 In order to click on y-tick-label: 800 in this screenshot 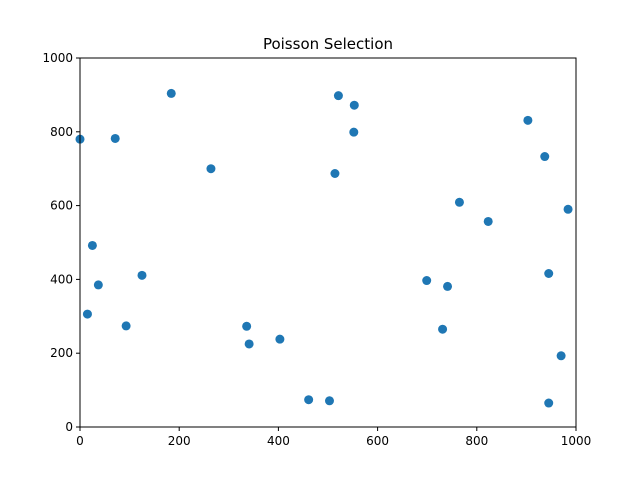, I will do `click(61, 132)`.